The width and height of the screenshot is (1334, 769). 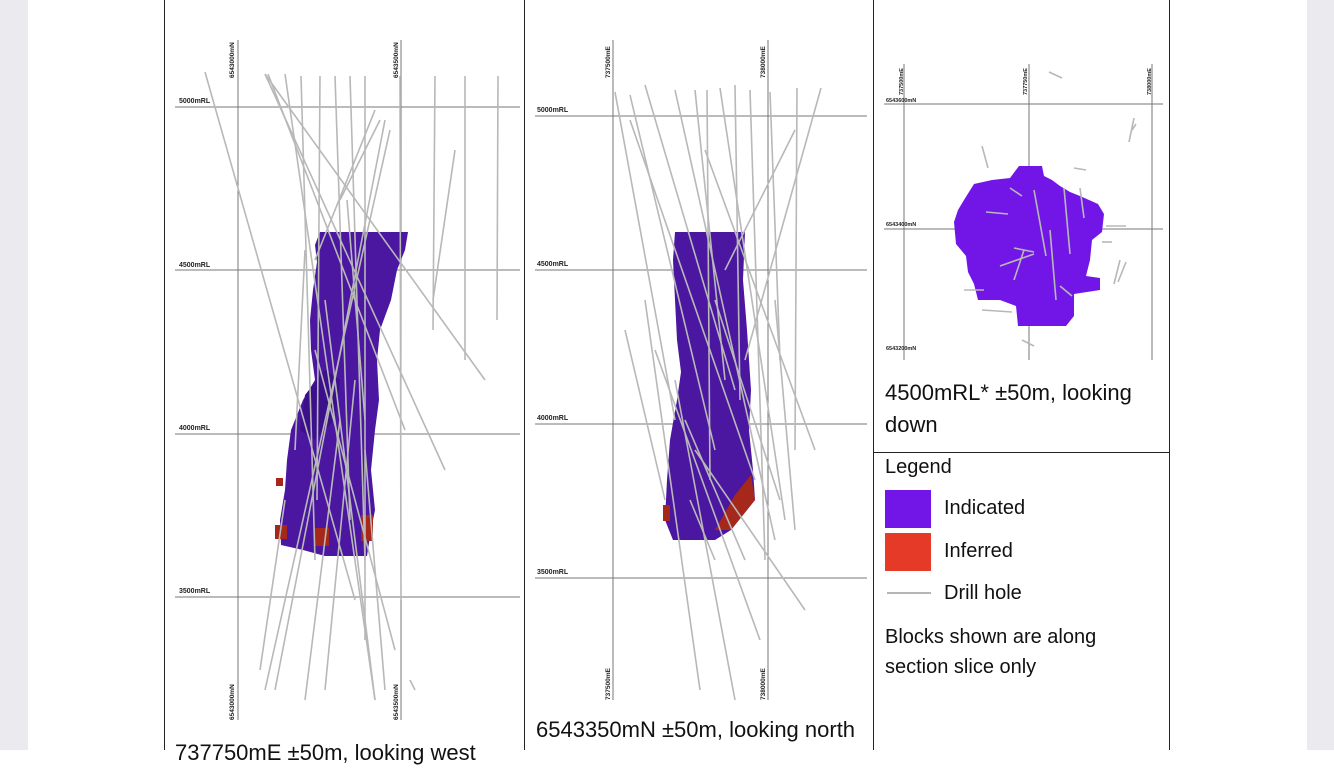 I want to click on legend-note-line-1: Blocks shown are along, so click(x=991, y=637).